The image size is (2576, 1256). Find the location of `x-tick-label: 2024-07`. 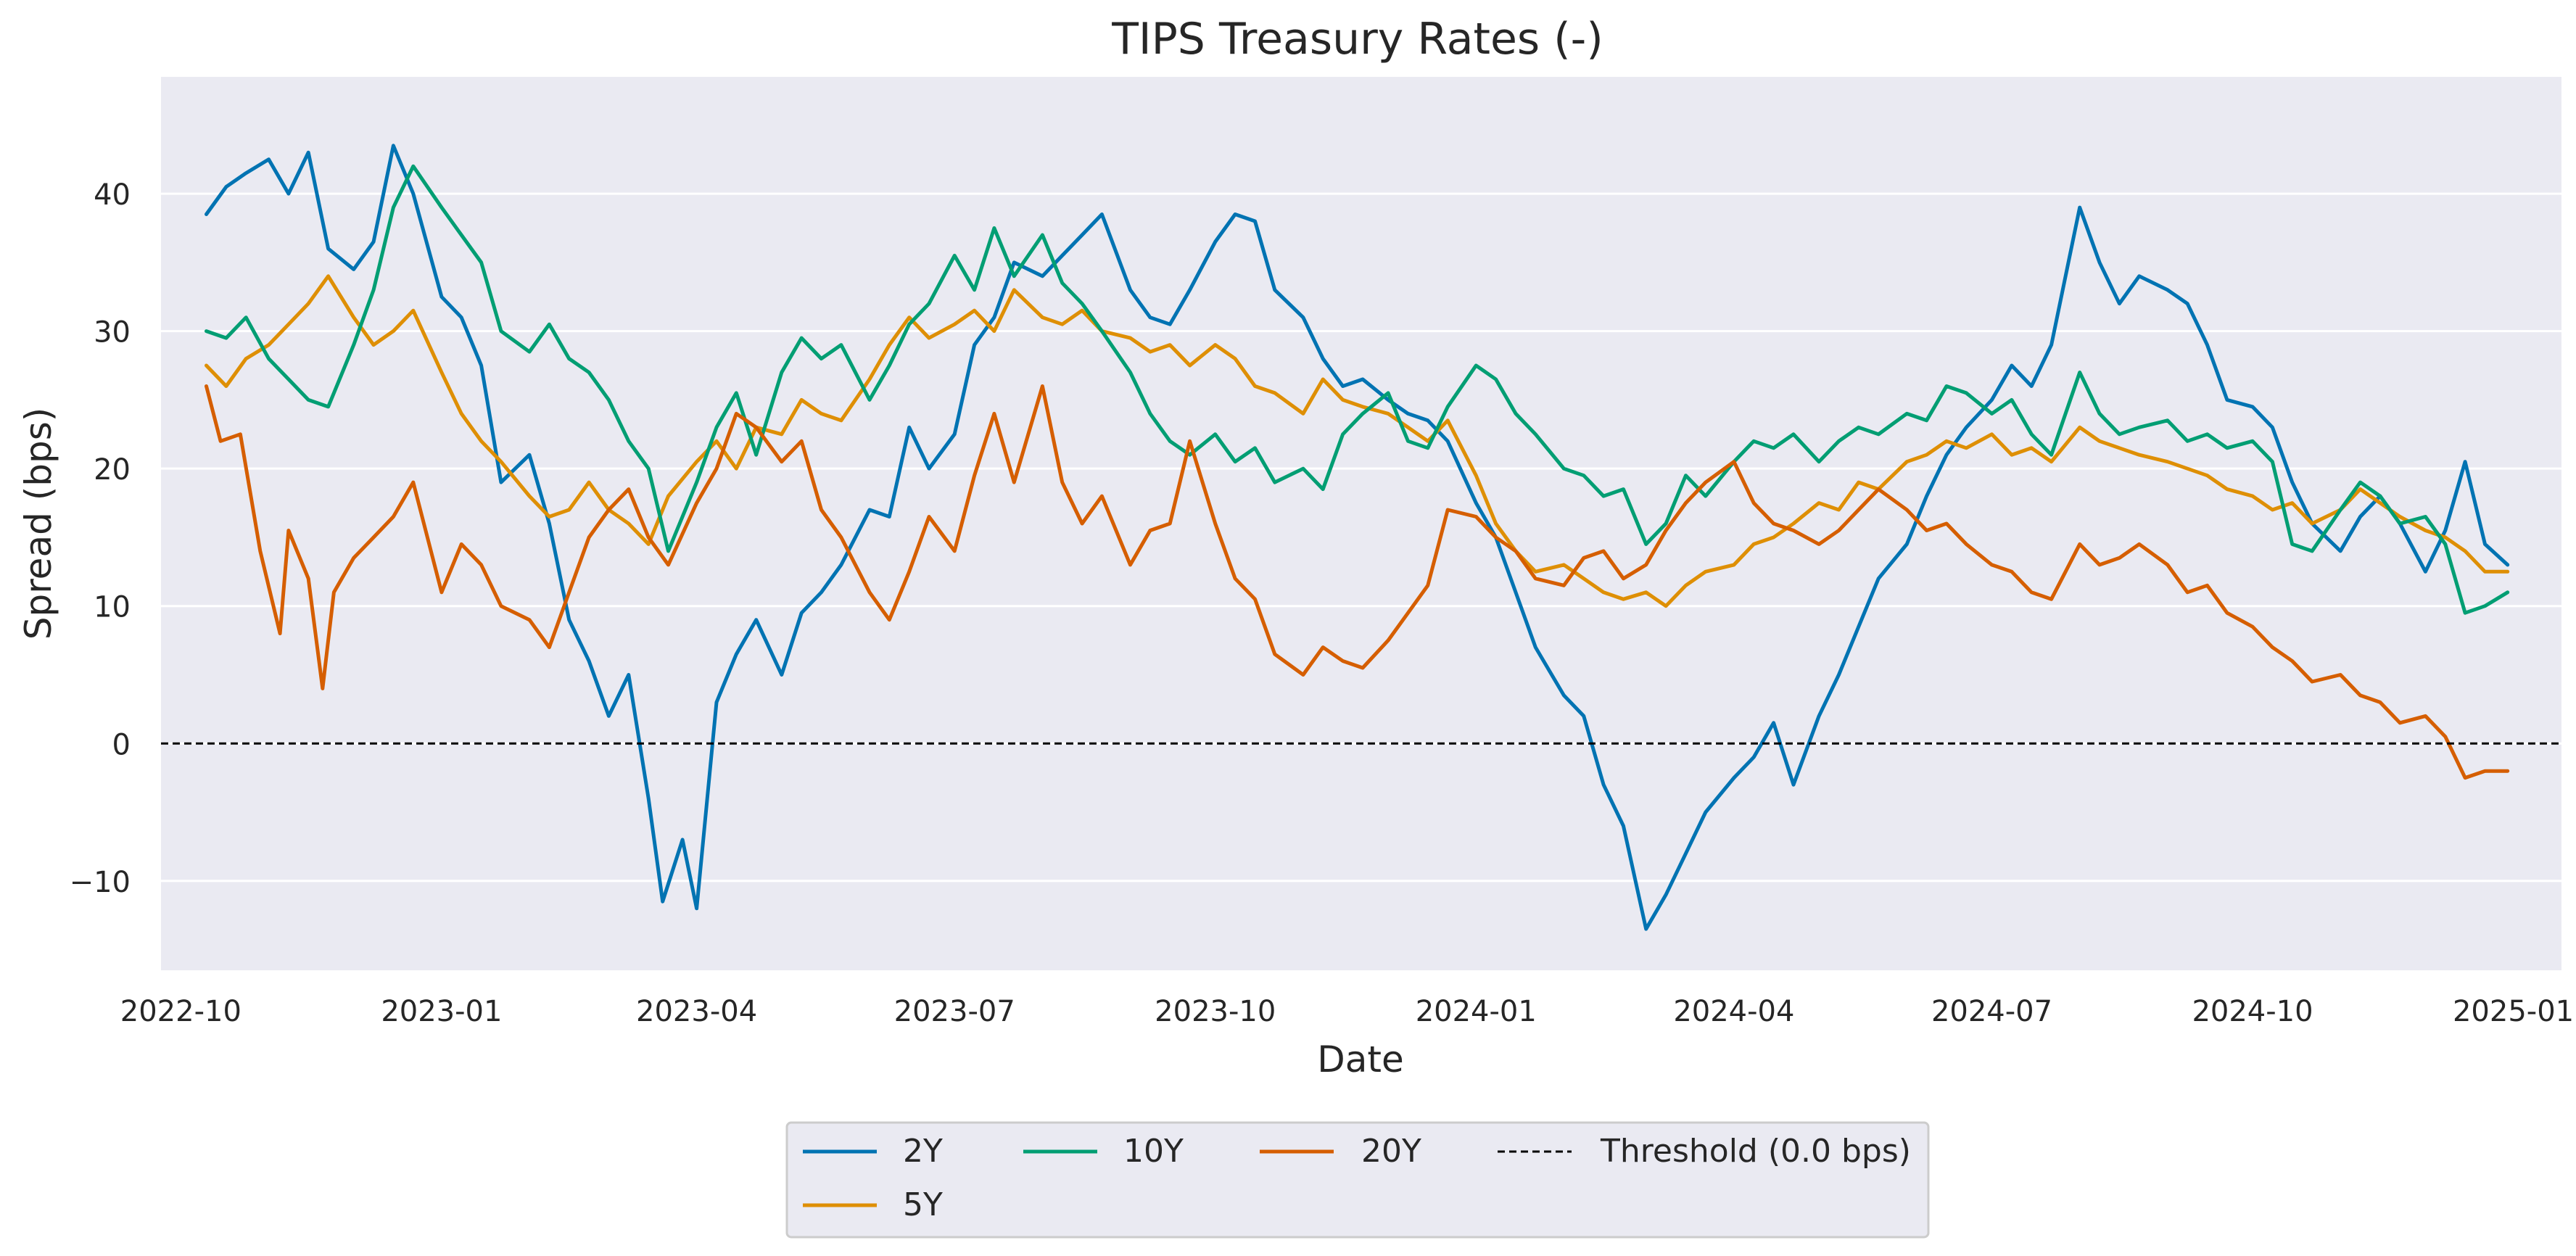

x-tick-label: 2024-07 is located at coordinates (1991, 1011).